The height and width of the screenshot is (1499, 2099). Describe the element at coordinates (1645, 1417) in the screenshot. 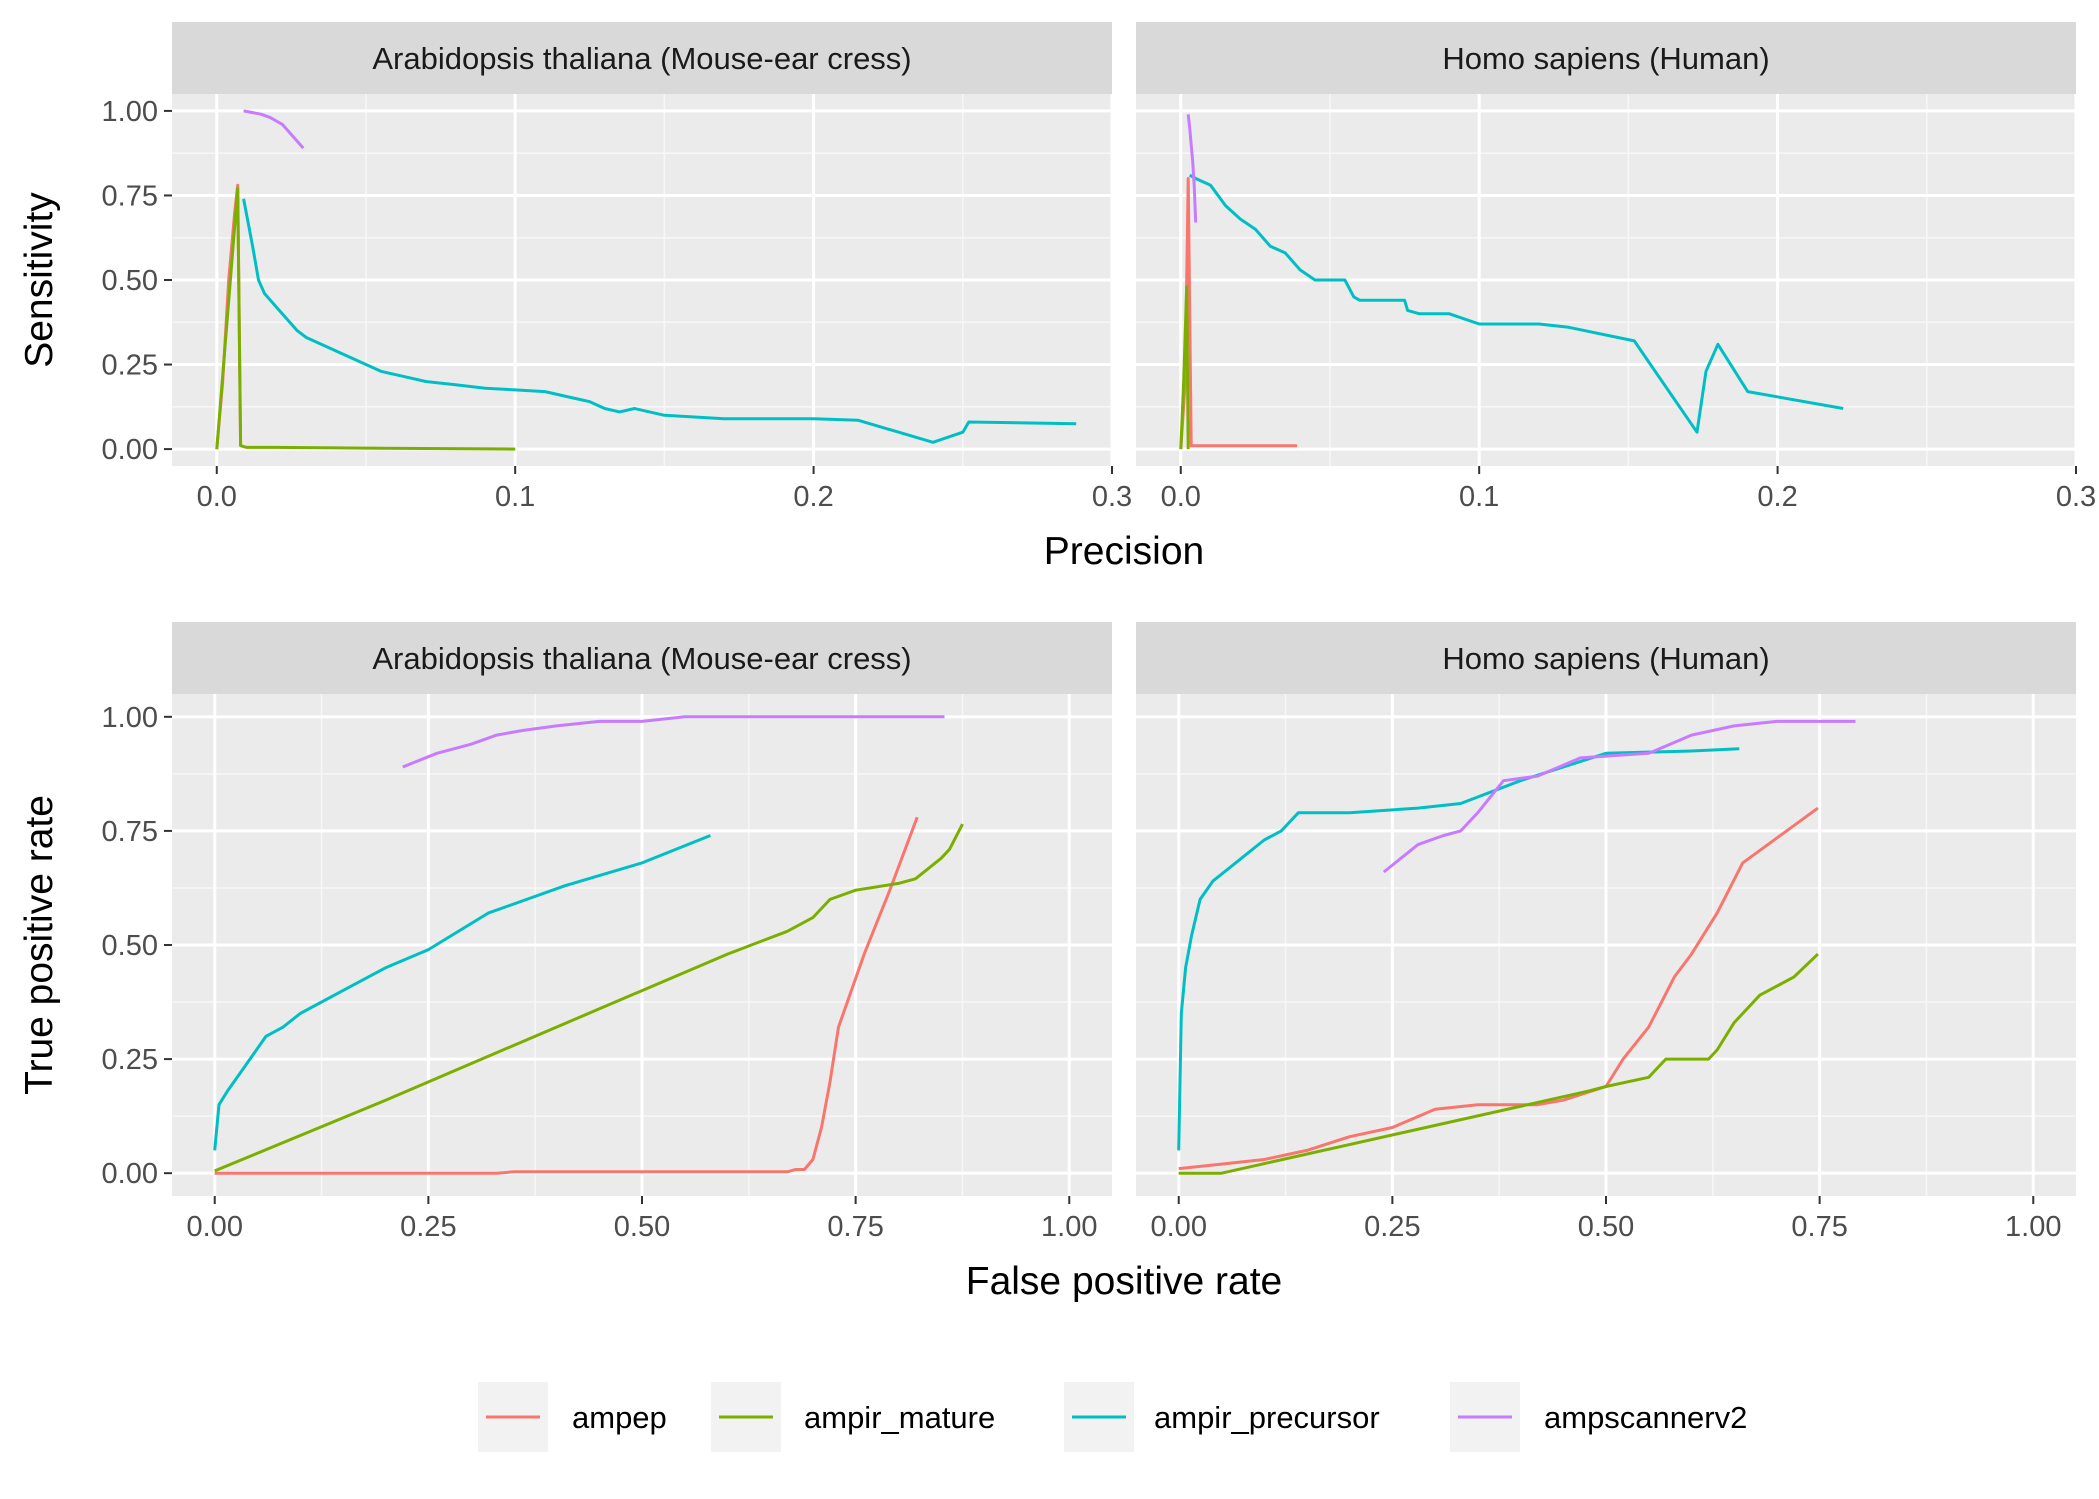

I see `legend-label-ampscannerv2: ampscannerv2` at that location.